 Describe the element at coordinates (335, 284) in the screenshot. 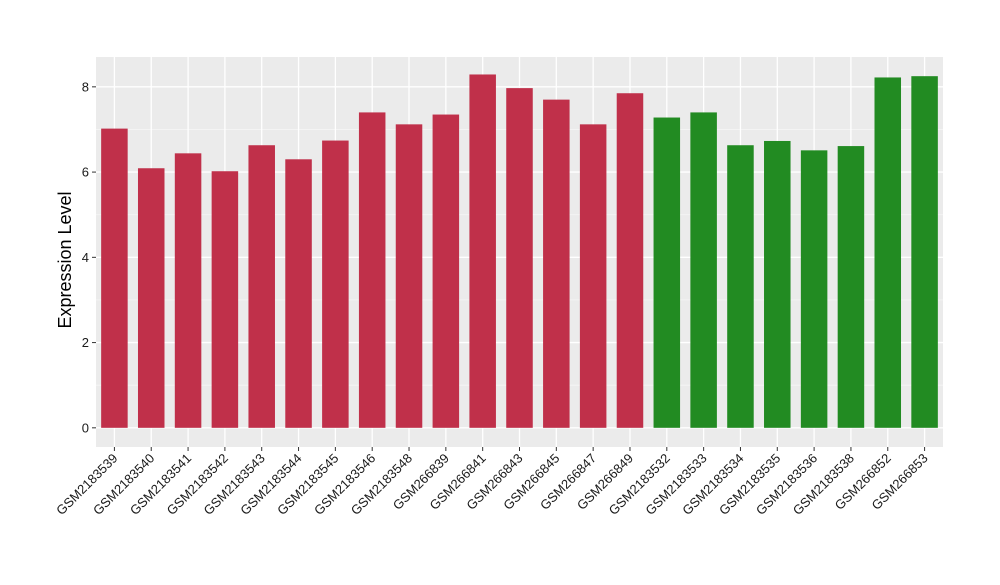

I see `bar-GSM2183545` at that location.